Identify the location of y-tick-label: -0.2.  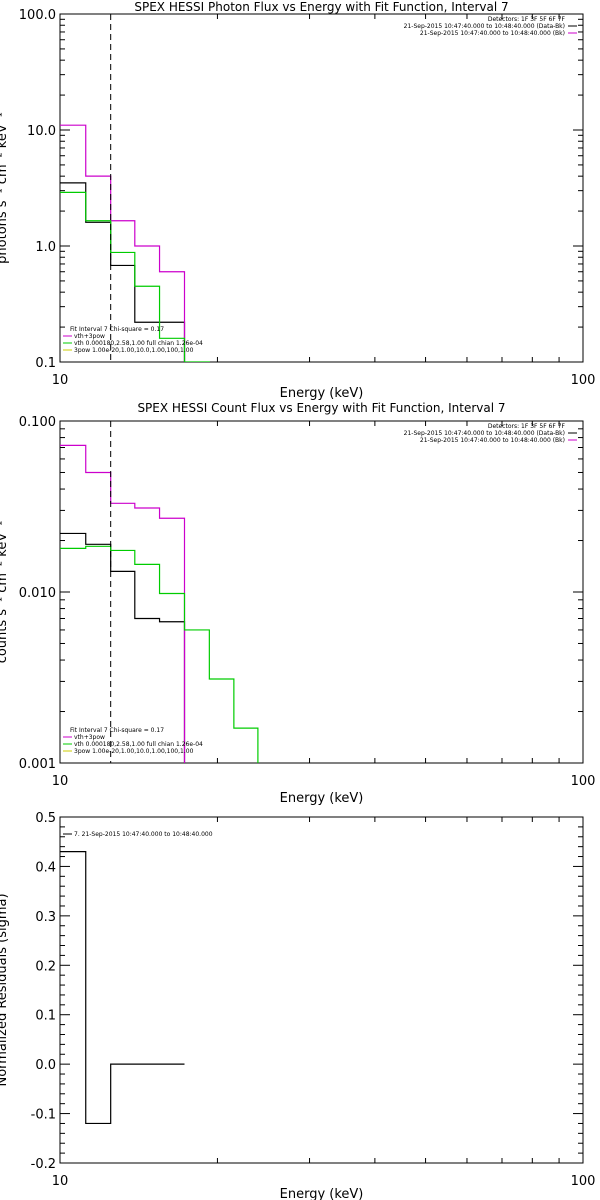
(43, 1164).